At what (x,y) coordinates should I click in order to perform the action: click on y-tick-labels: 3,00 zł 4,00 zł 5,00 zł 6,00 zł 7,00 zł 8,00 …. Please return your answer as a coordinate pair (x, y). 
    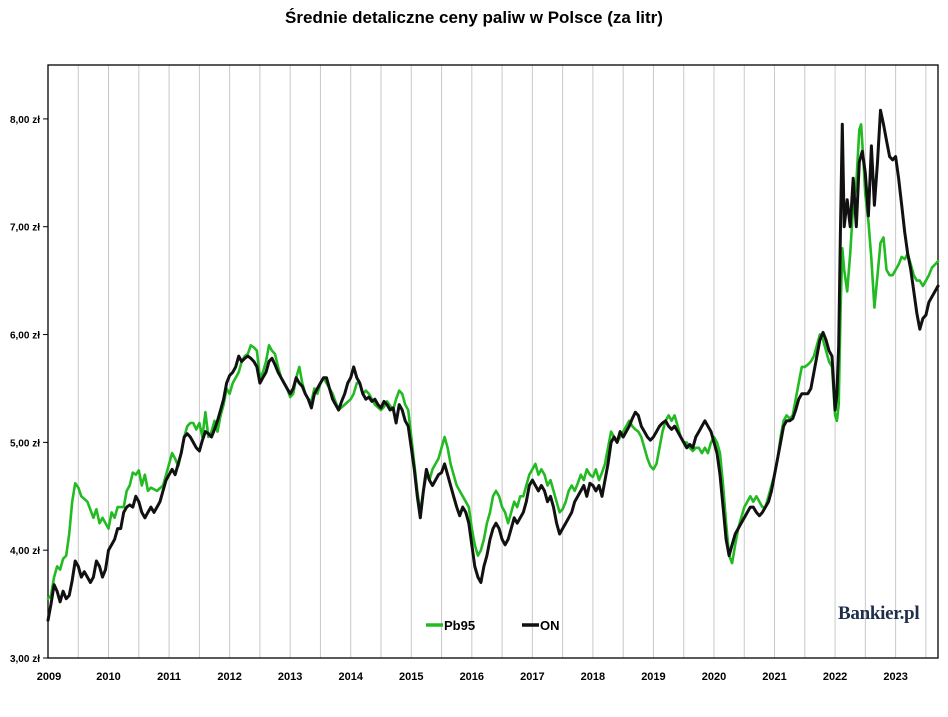
    Looking at the image, I should click on (29, 390).